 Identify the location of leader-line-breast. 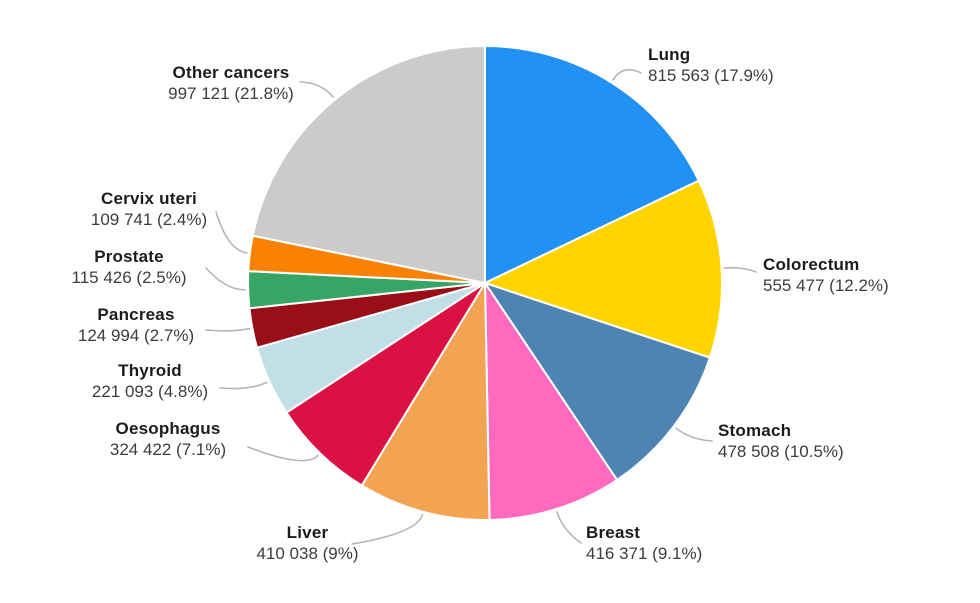
(569, 527).